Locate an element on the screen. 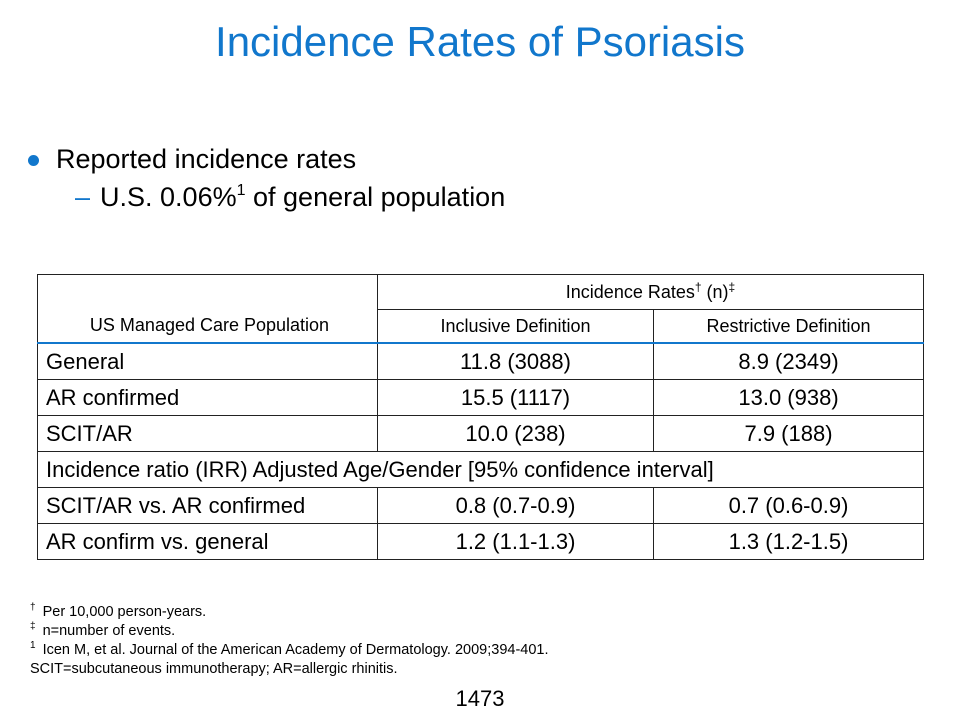  restrictive-cell: 13.0 (938) is located at coordinates (788, 397).